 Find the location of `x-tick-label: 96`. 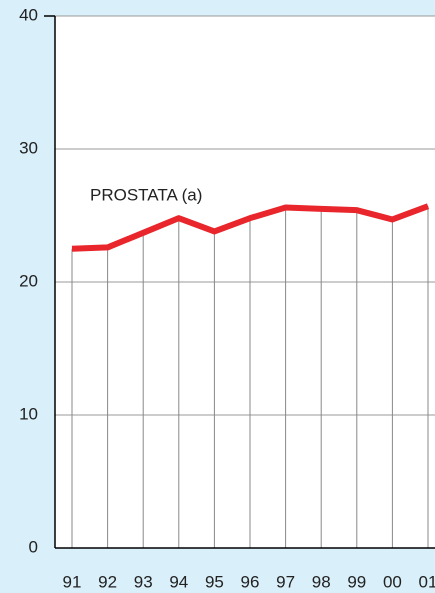

x-tick-label: 96 is located at coordinates (250, 581).